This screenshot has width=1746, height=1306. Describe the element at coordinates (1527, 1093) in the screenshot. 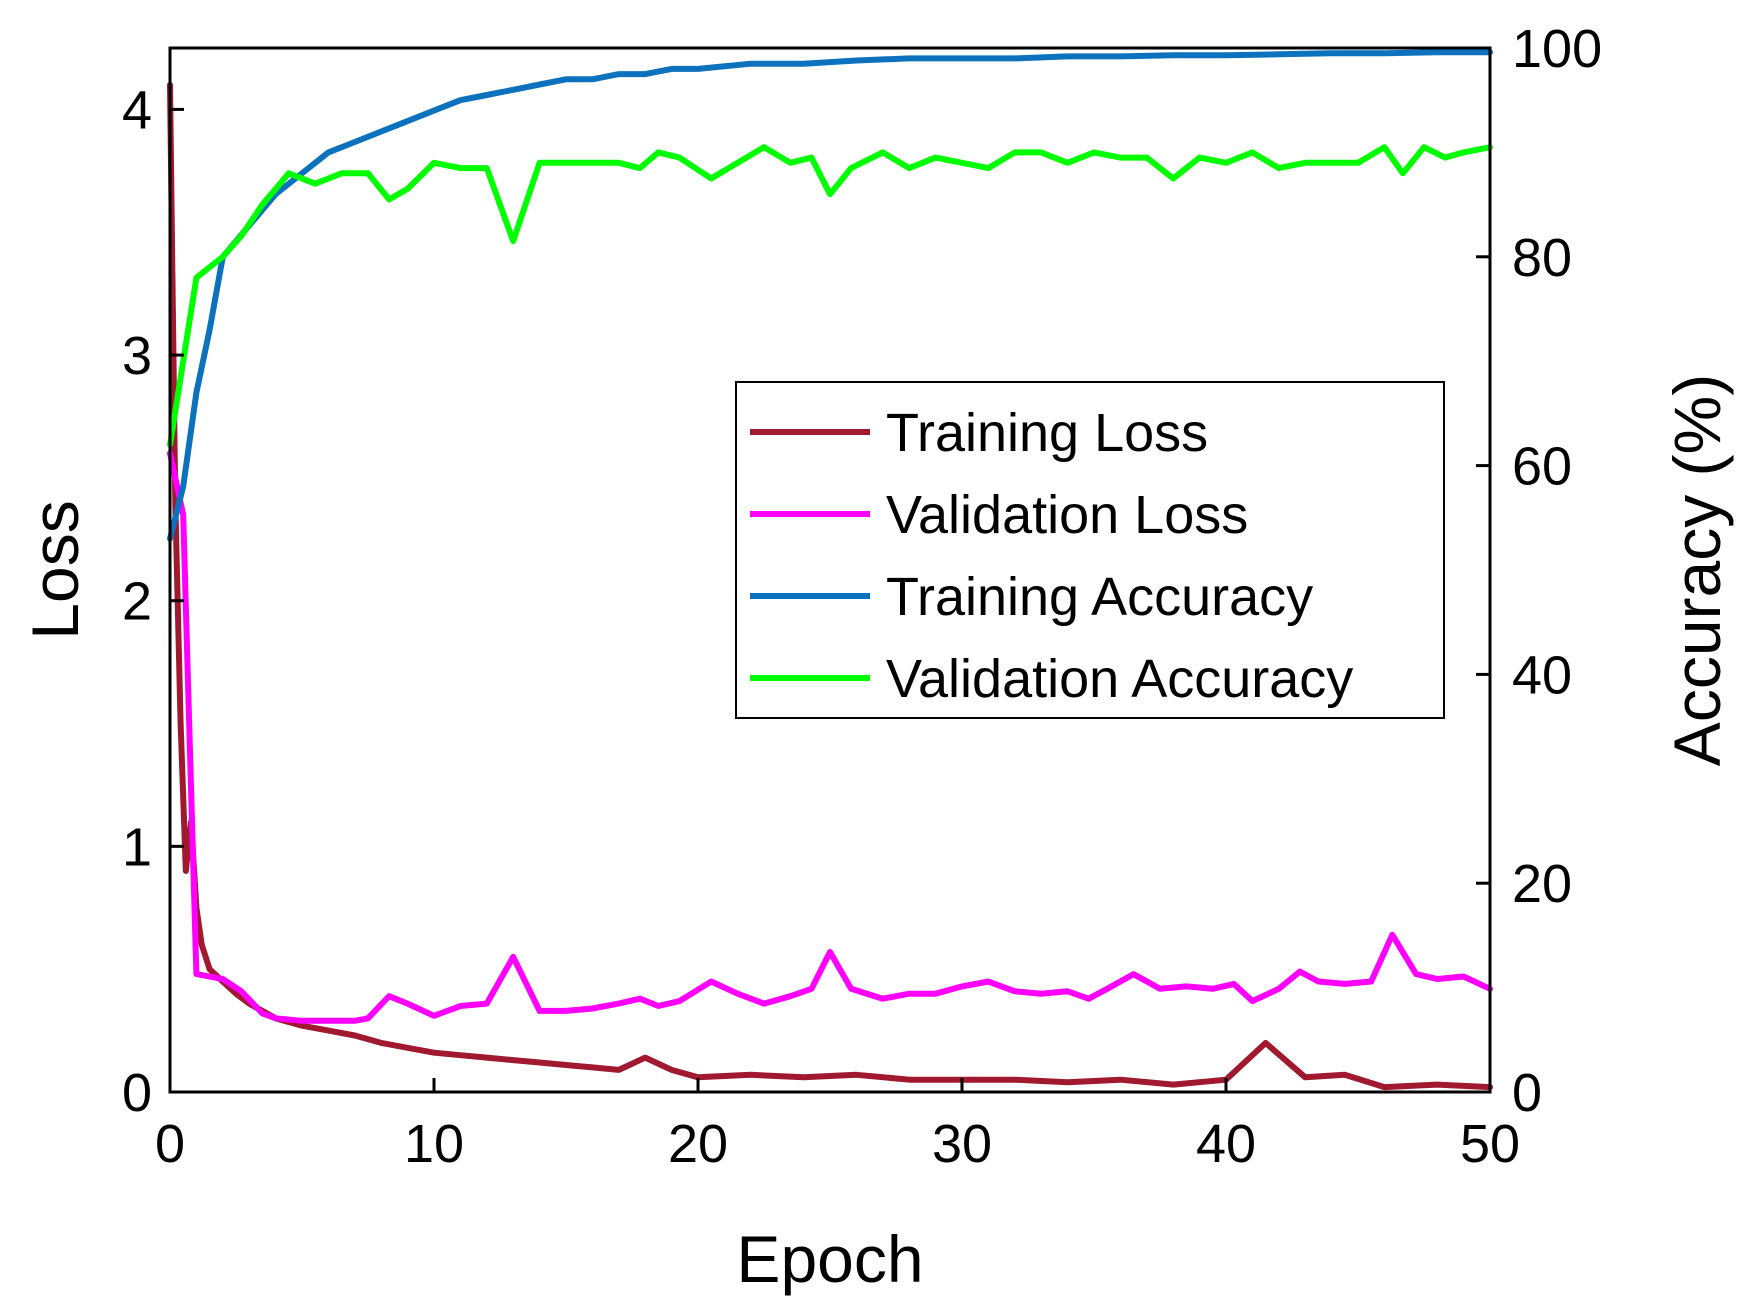

I see `right-tick-label: 0` at that location.